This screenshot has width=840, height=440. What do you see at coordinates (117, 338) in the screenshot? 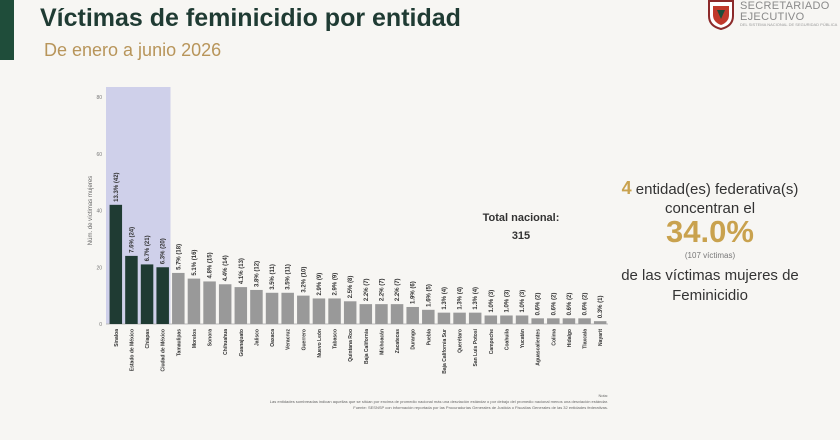
I see `x-tick-label: Sinaloa` at bounding box center [117, 338].